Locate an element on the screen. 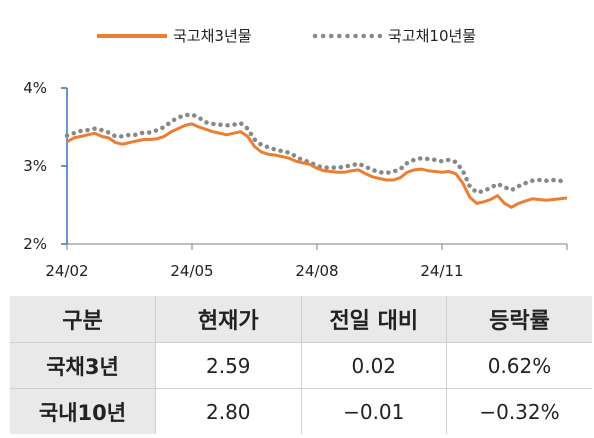  header-change: 전일 대비 is located at coordinates (373, 319).